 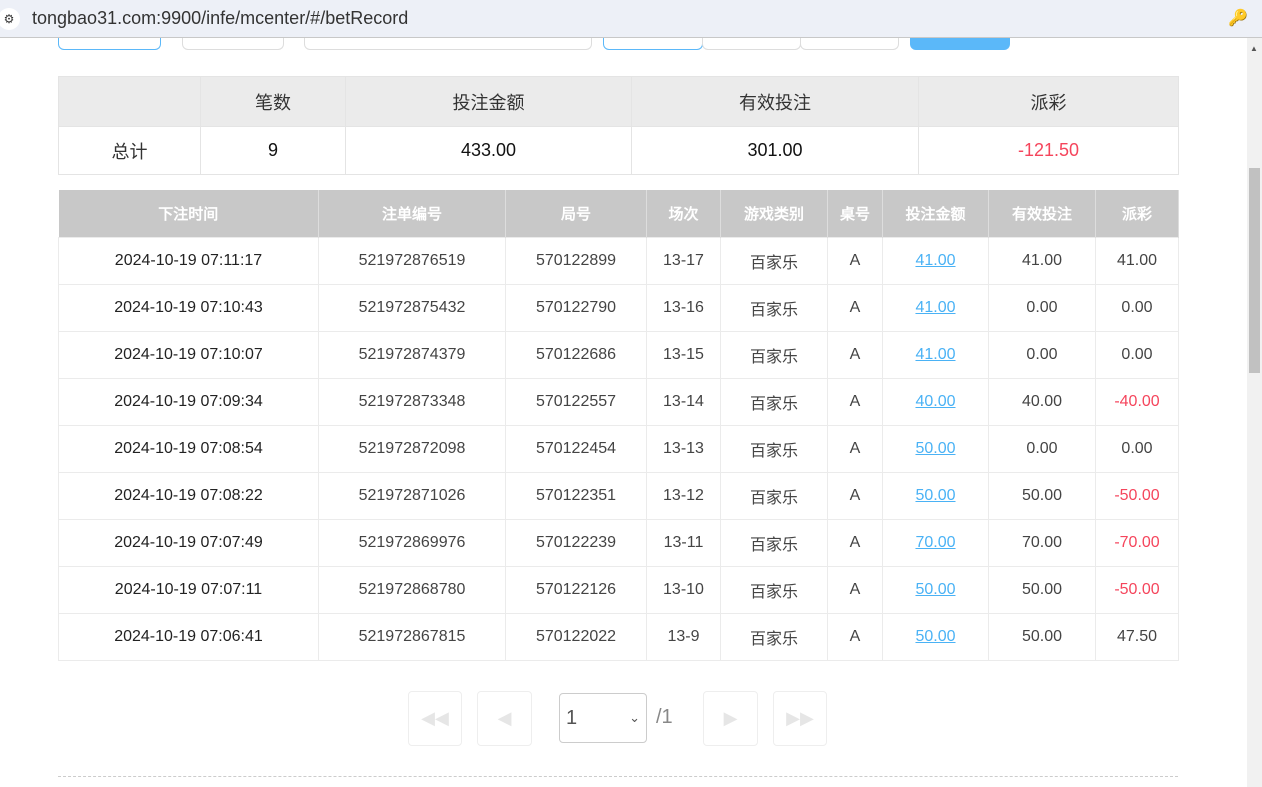 What do you see at coordinates (188, 213) in the screenshot?
I see `column-header: 下注时间` at bounding box center [188, 213].